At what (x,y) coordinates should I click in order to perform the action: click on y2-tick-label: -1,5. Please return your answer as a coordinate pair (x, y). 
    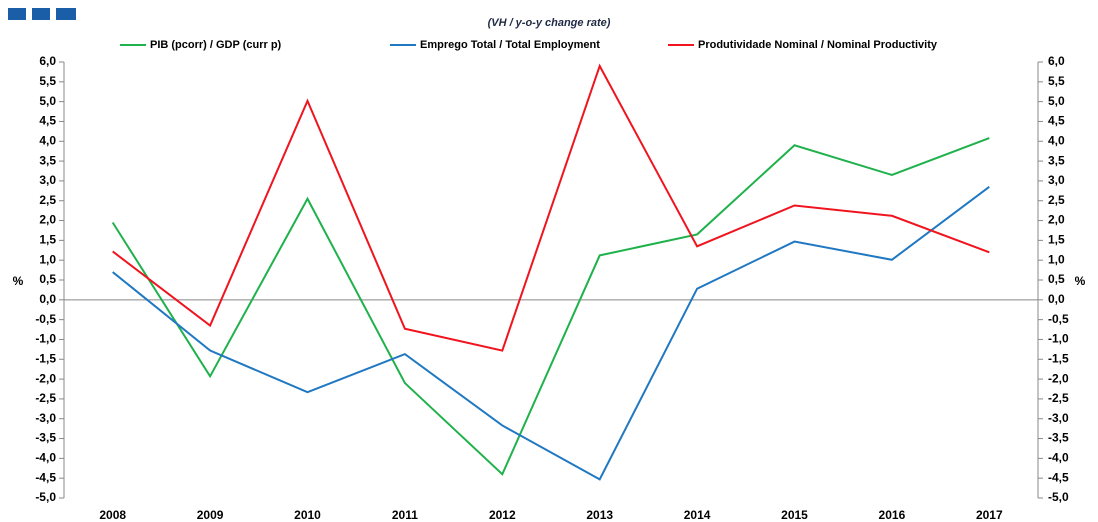
    Looking at the image, I should click on (1058, 358).